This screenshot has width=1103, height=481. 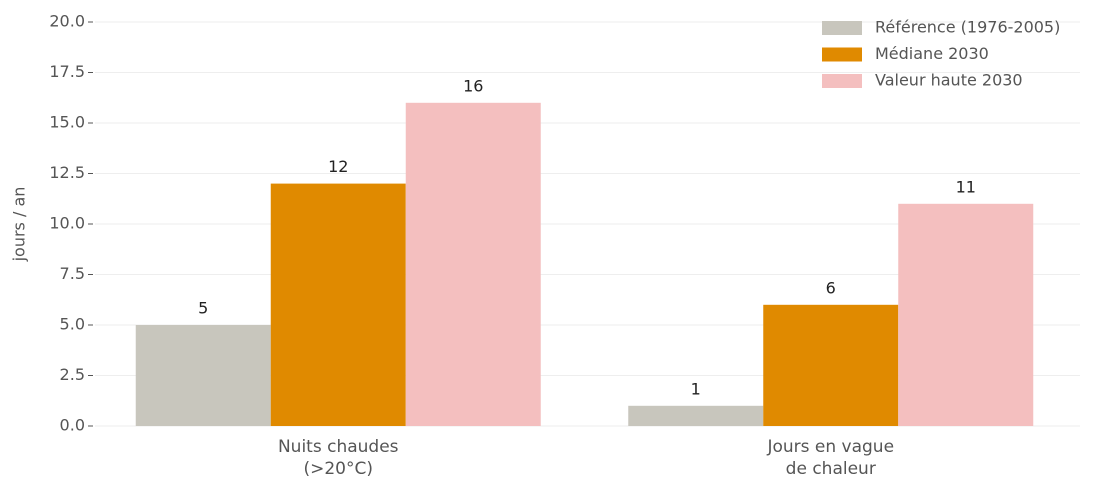 I want to click on x-tick-label: Jours en vague de chaleur, so click(x=831, y=458).